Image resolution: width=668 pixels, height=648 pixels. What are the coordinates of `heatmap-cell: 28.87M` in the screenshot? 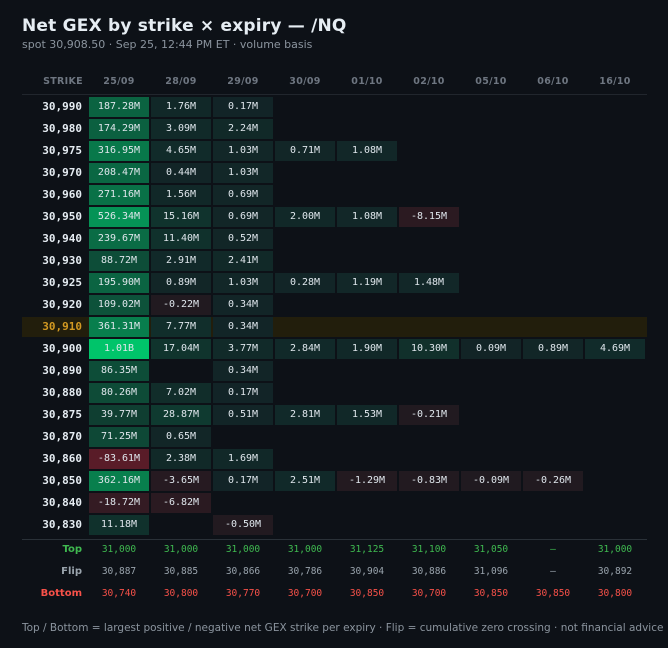 It's located at (181, 415).